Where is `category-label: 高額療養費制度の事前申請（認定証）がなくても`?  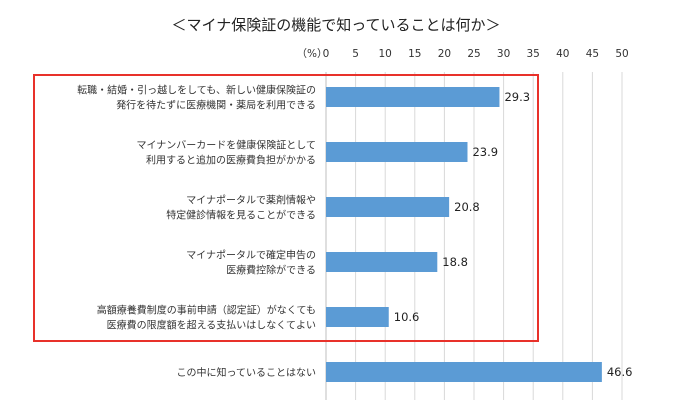 category-label: 高額療養費制度の事前申請（認定証）がなくても is located at coordinates (206, 310).